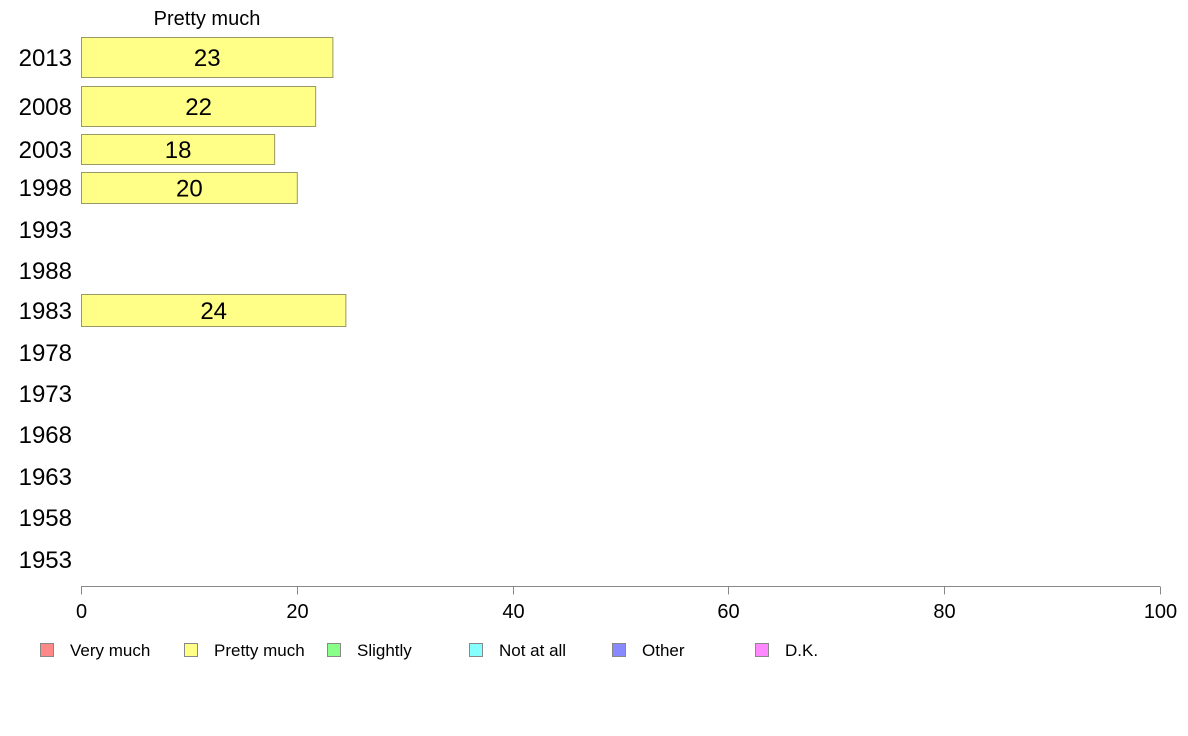  Describe the element at coordinates (45, 107) in the screenshot. I see `year-label: 2008` at that location.